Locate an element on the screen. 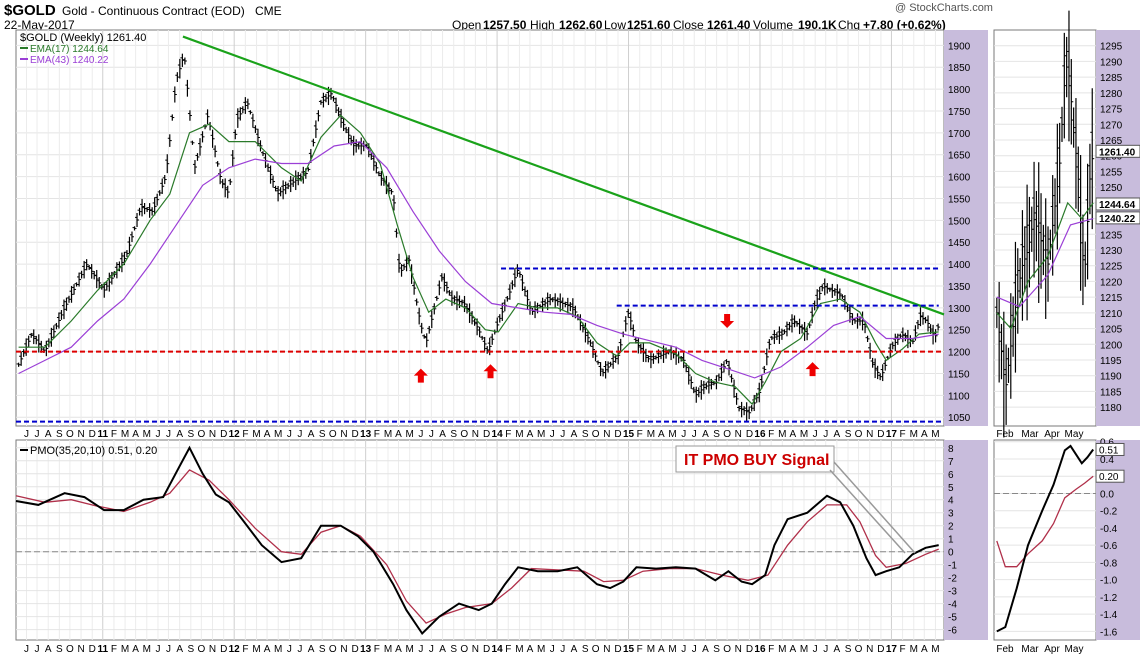  pmo-panel-axis-bg is located at coordinates (966, 540).